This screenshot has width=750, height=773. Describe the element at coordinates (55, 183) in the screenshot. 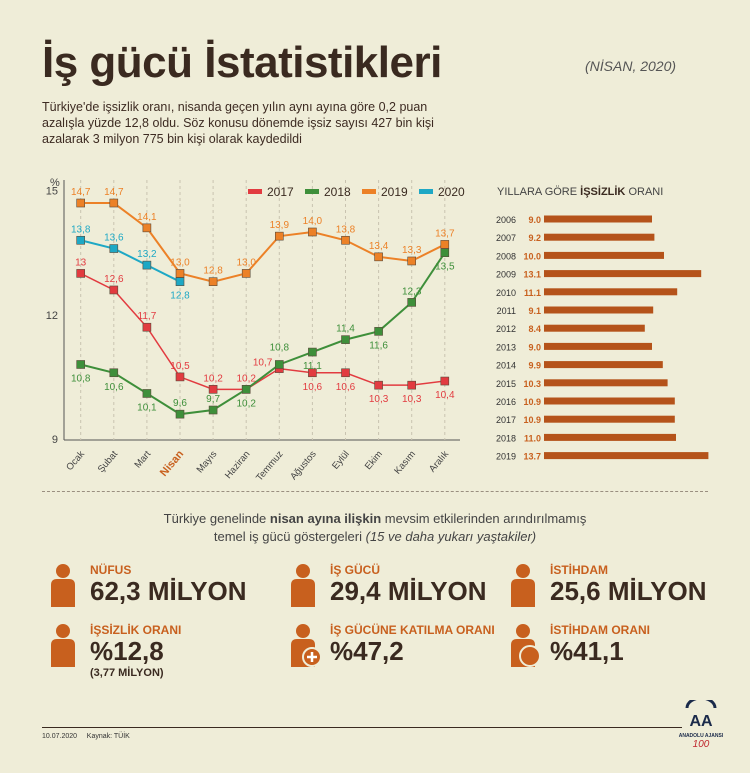

I see `y-axis-label: %` at that location.